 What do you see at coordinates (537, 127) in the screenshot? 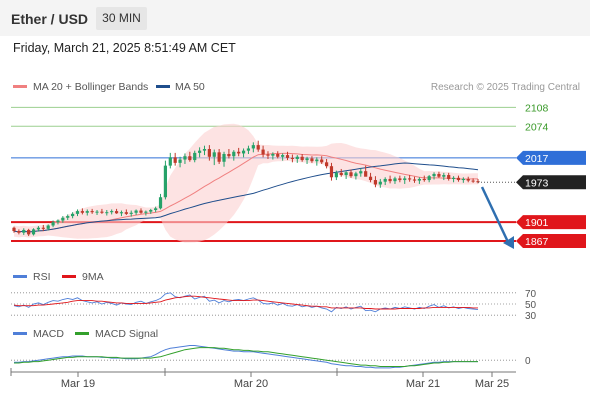
I see `level-label-2074: 2074` at bounding box center [537, 127].